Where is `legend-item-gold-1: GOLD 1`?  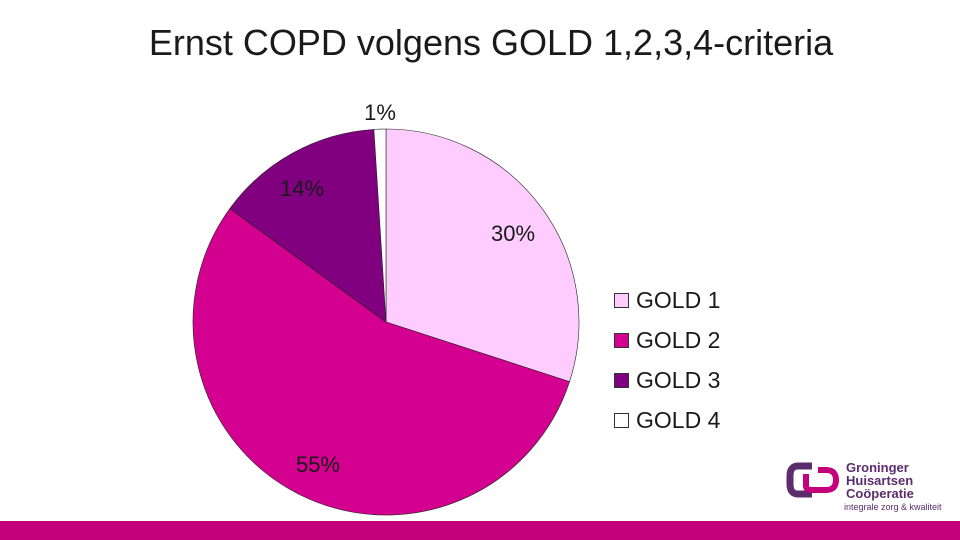 legend-item-gold-1: GOLD 1 is located at coordinates (667, 300).